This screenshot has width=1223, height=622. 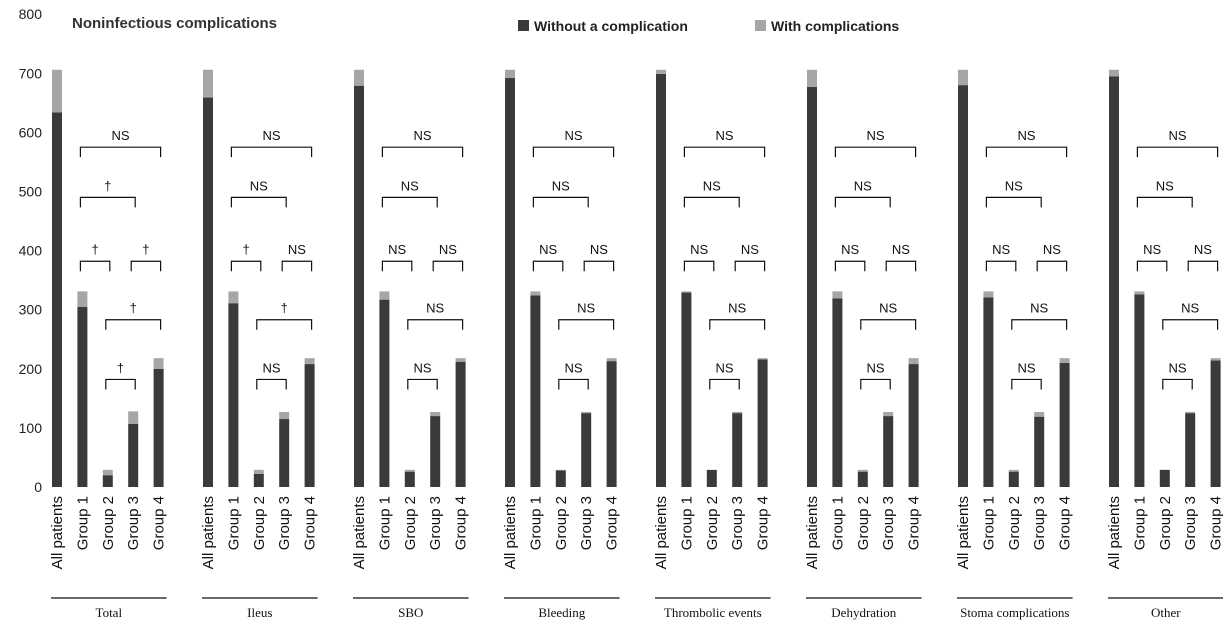 I want to click on y-tick-label: 600, so click(x=31, y=132).